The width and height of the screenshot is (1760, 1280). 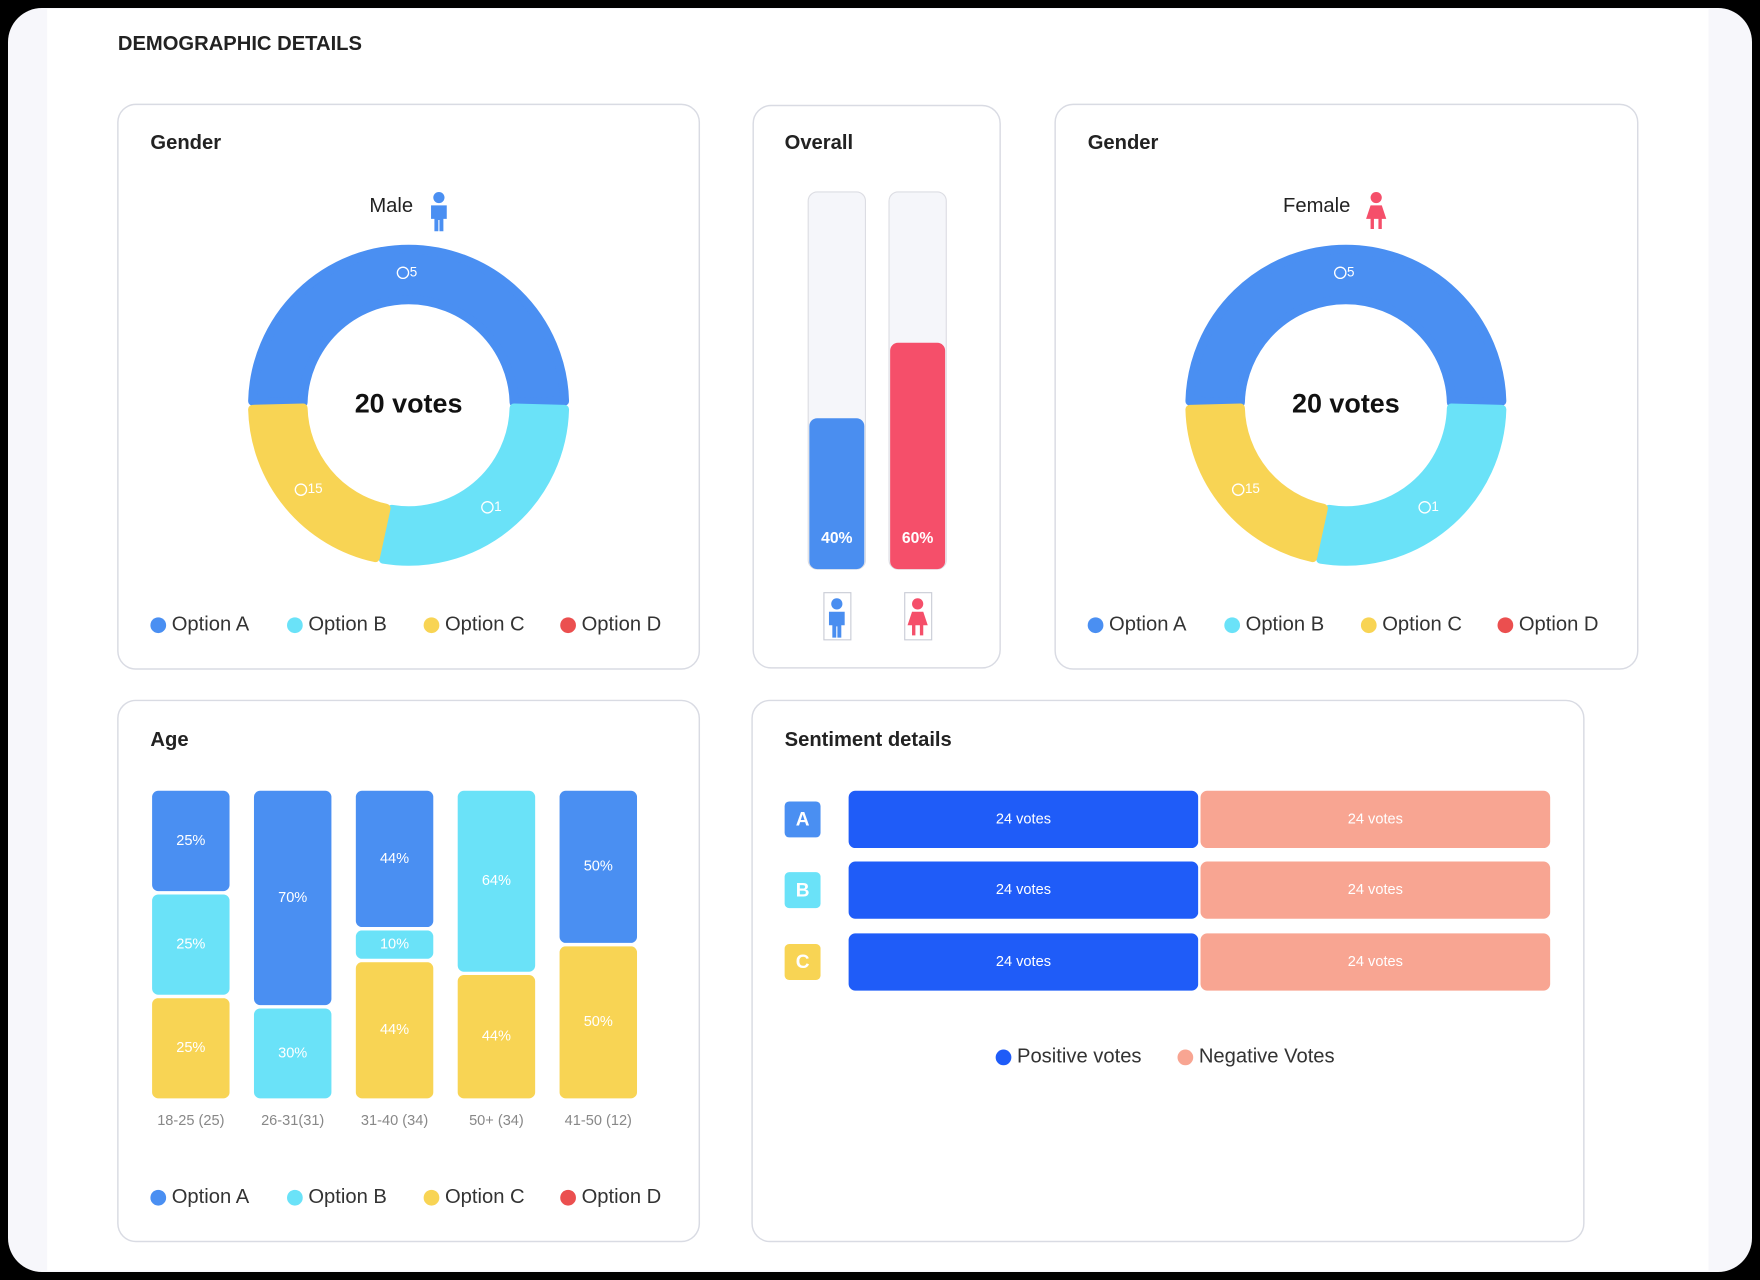 I want to click on segment-label: 64%, so click(x=496, y=881).